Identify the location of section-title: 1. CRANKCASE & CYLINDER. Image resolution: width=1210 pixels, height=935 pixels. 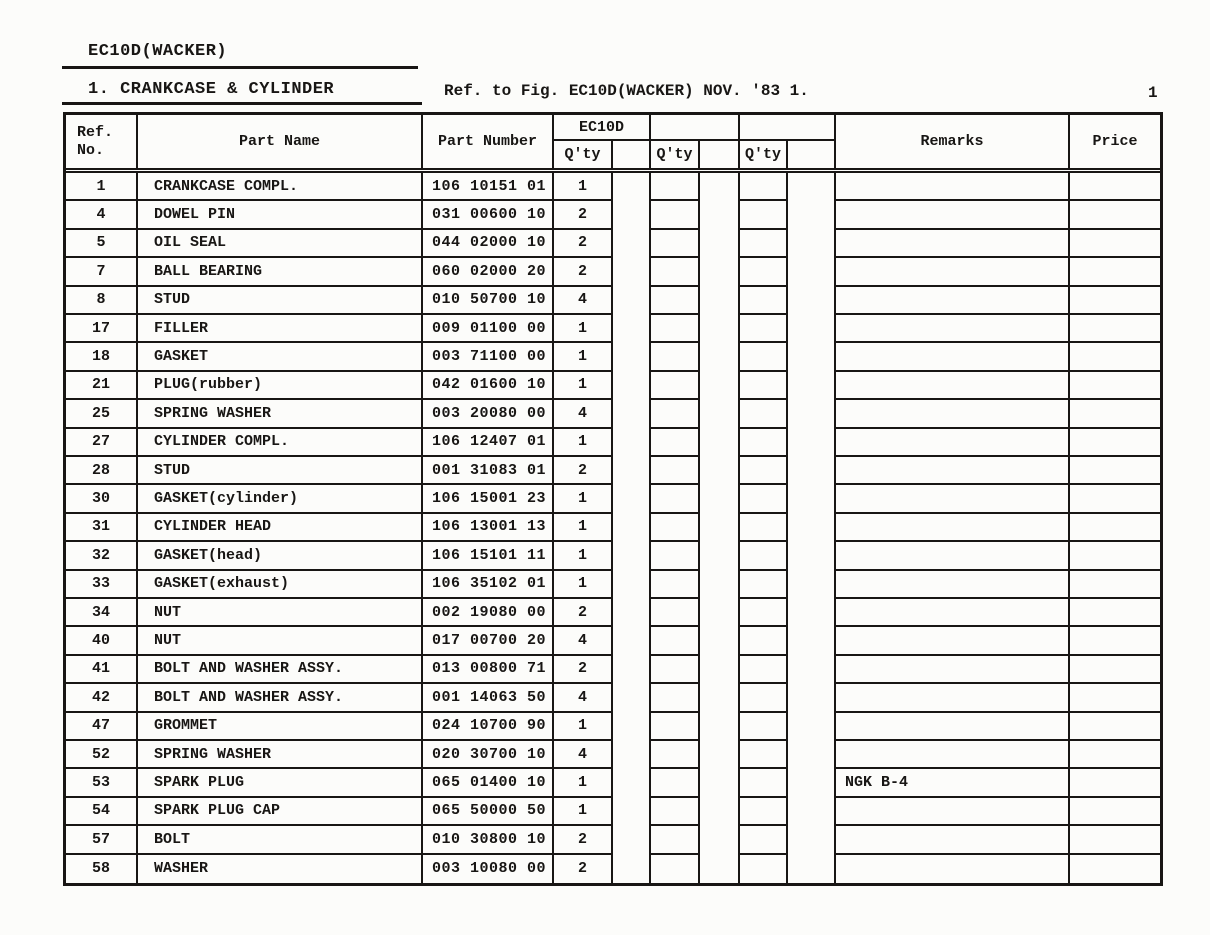
(211, 89).